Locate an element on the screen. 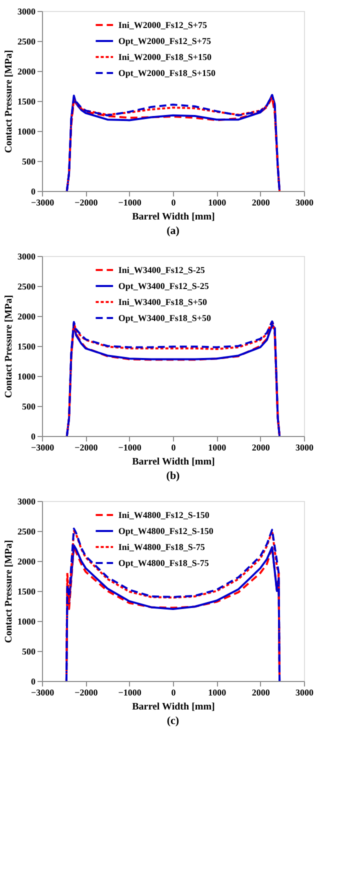 The image size is (362, 880). legend-label: Ini_W3400_Fs18_S+50 is located at coordinates (163, 302).